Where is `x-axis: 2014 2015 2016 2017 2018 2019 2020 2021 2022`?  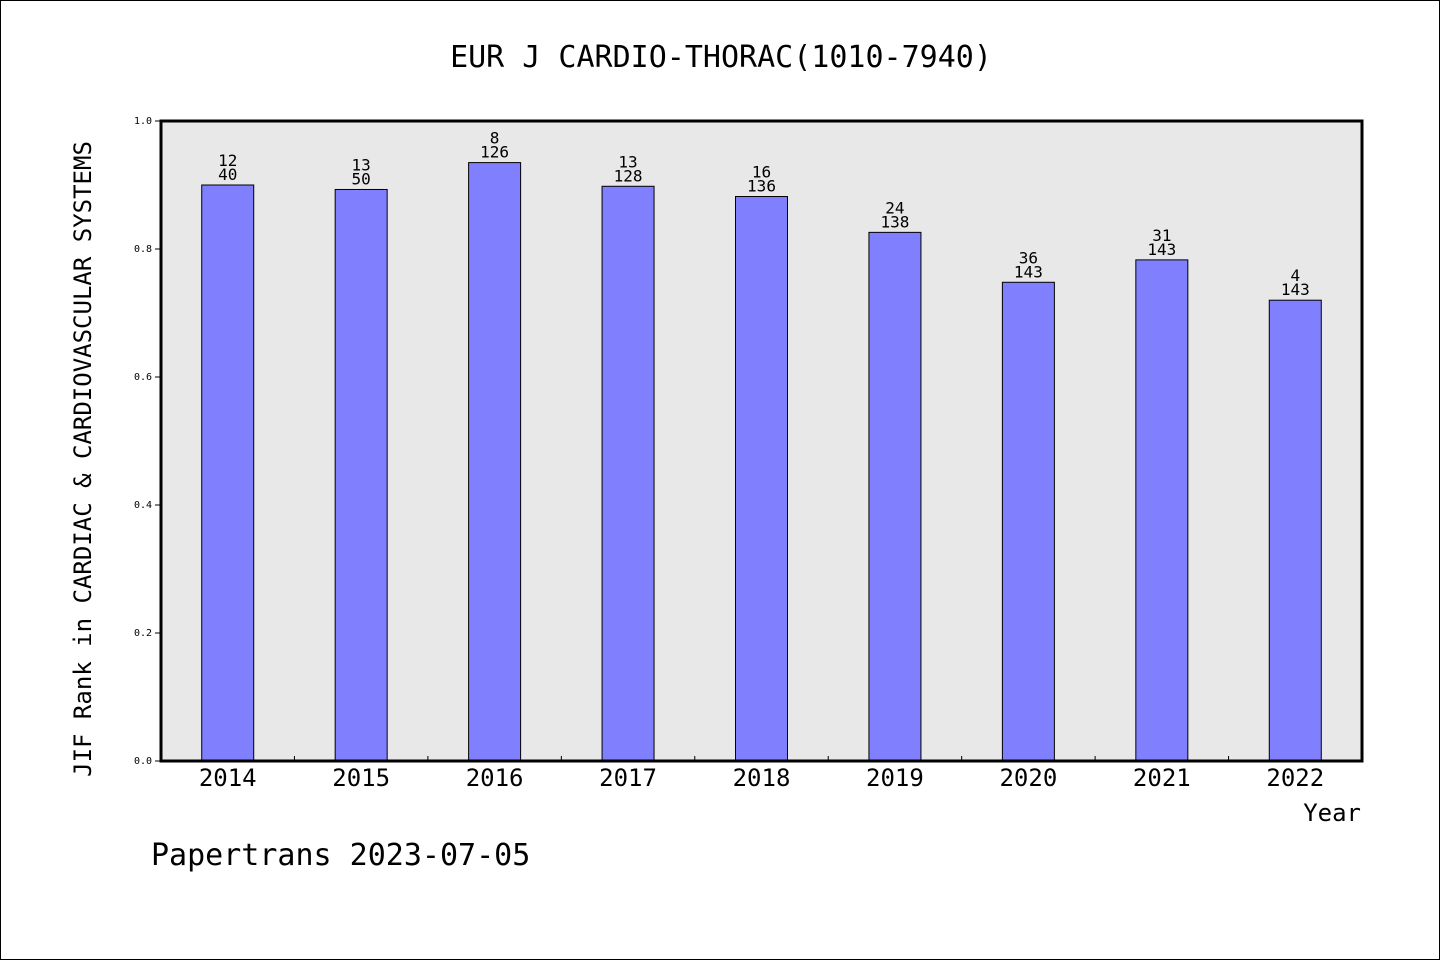 x-axis: 2014 2015 2016 2017 2018 2019 2020 2021 2022 is located at coordinates (761, 774).